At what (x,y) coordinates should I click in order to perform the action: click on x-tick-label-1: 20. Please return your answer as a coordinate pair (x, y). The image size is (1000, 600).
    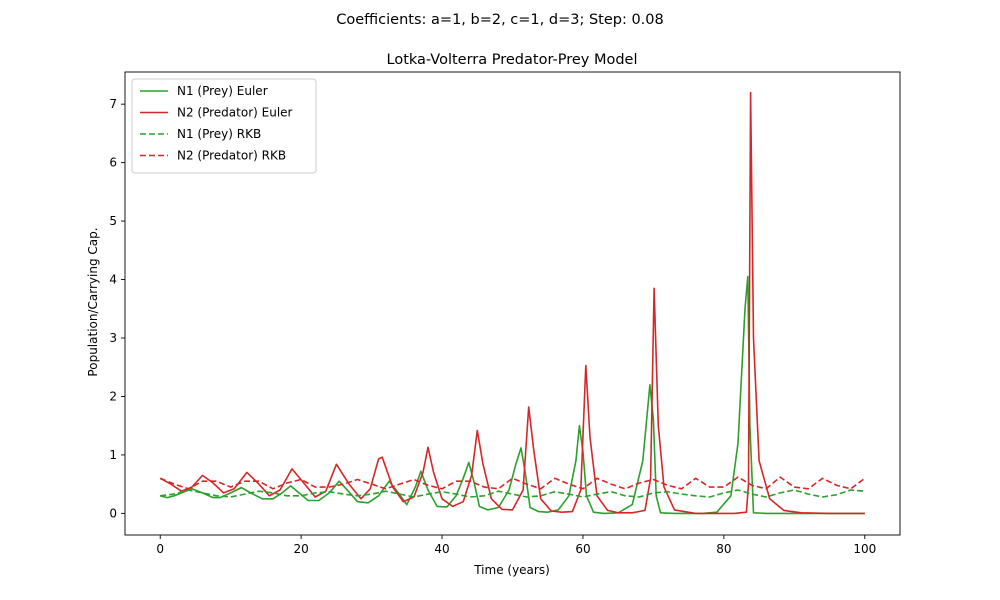
    Looking at the image, I should click on (300, 549).